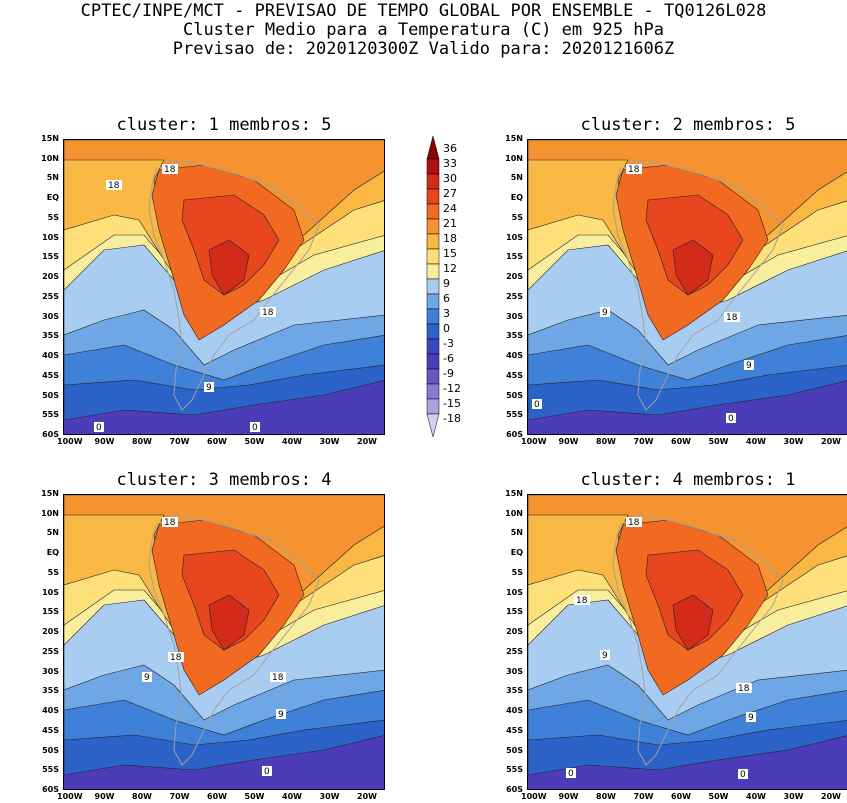 The width and height of the screenshot is (847, 803). Describe the element at coordinates (450, 193) in the screenshot. I see `colorbar-label: 27` at that location.